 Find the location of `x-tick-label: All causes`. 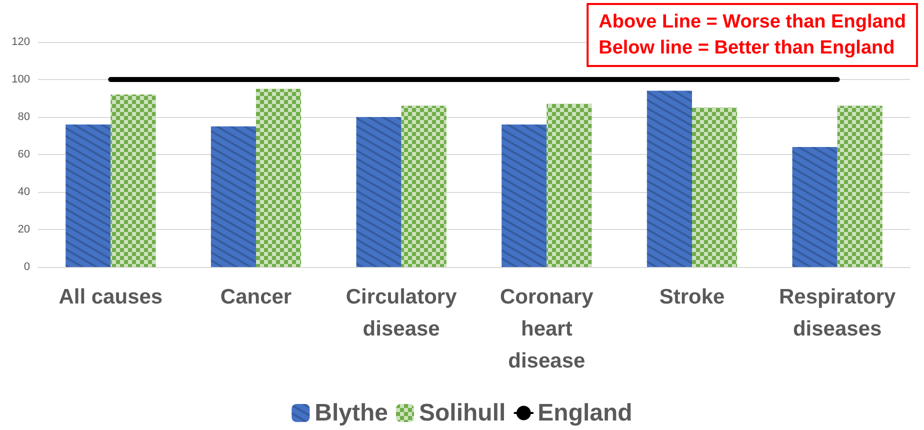

x-tick-label: All causes is located at coordinates (110, 297).